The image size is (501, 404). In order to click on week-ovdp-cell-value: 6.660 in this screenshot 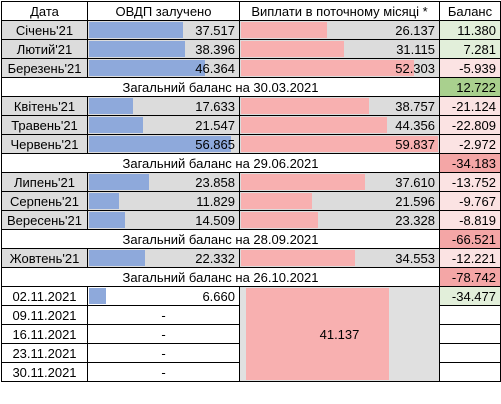, I will do `click(218, 296)`.